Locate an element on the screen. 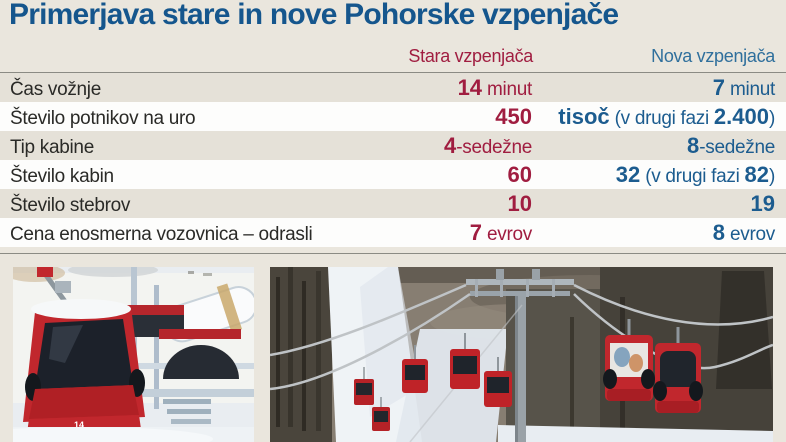  row-label: Število potnikov na uro is located at coordinates (103, 118).